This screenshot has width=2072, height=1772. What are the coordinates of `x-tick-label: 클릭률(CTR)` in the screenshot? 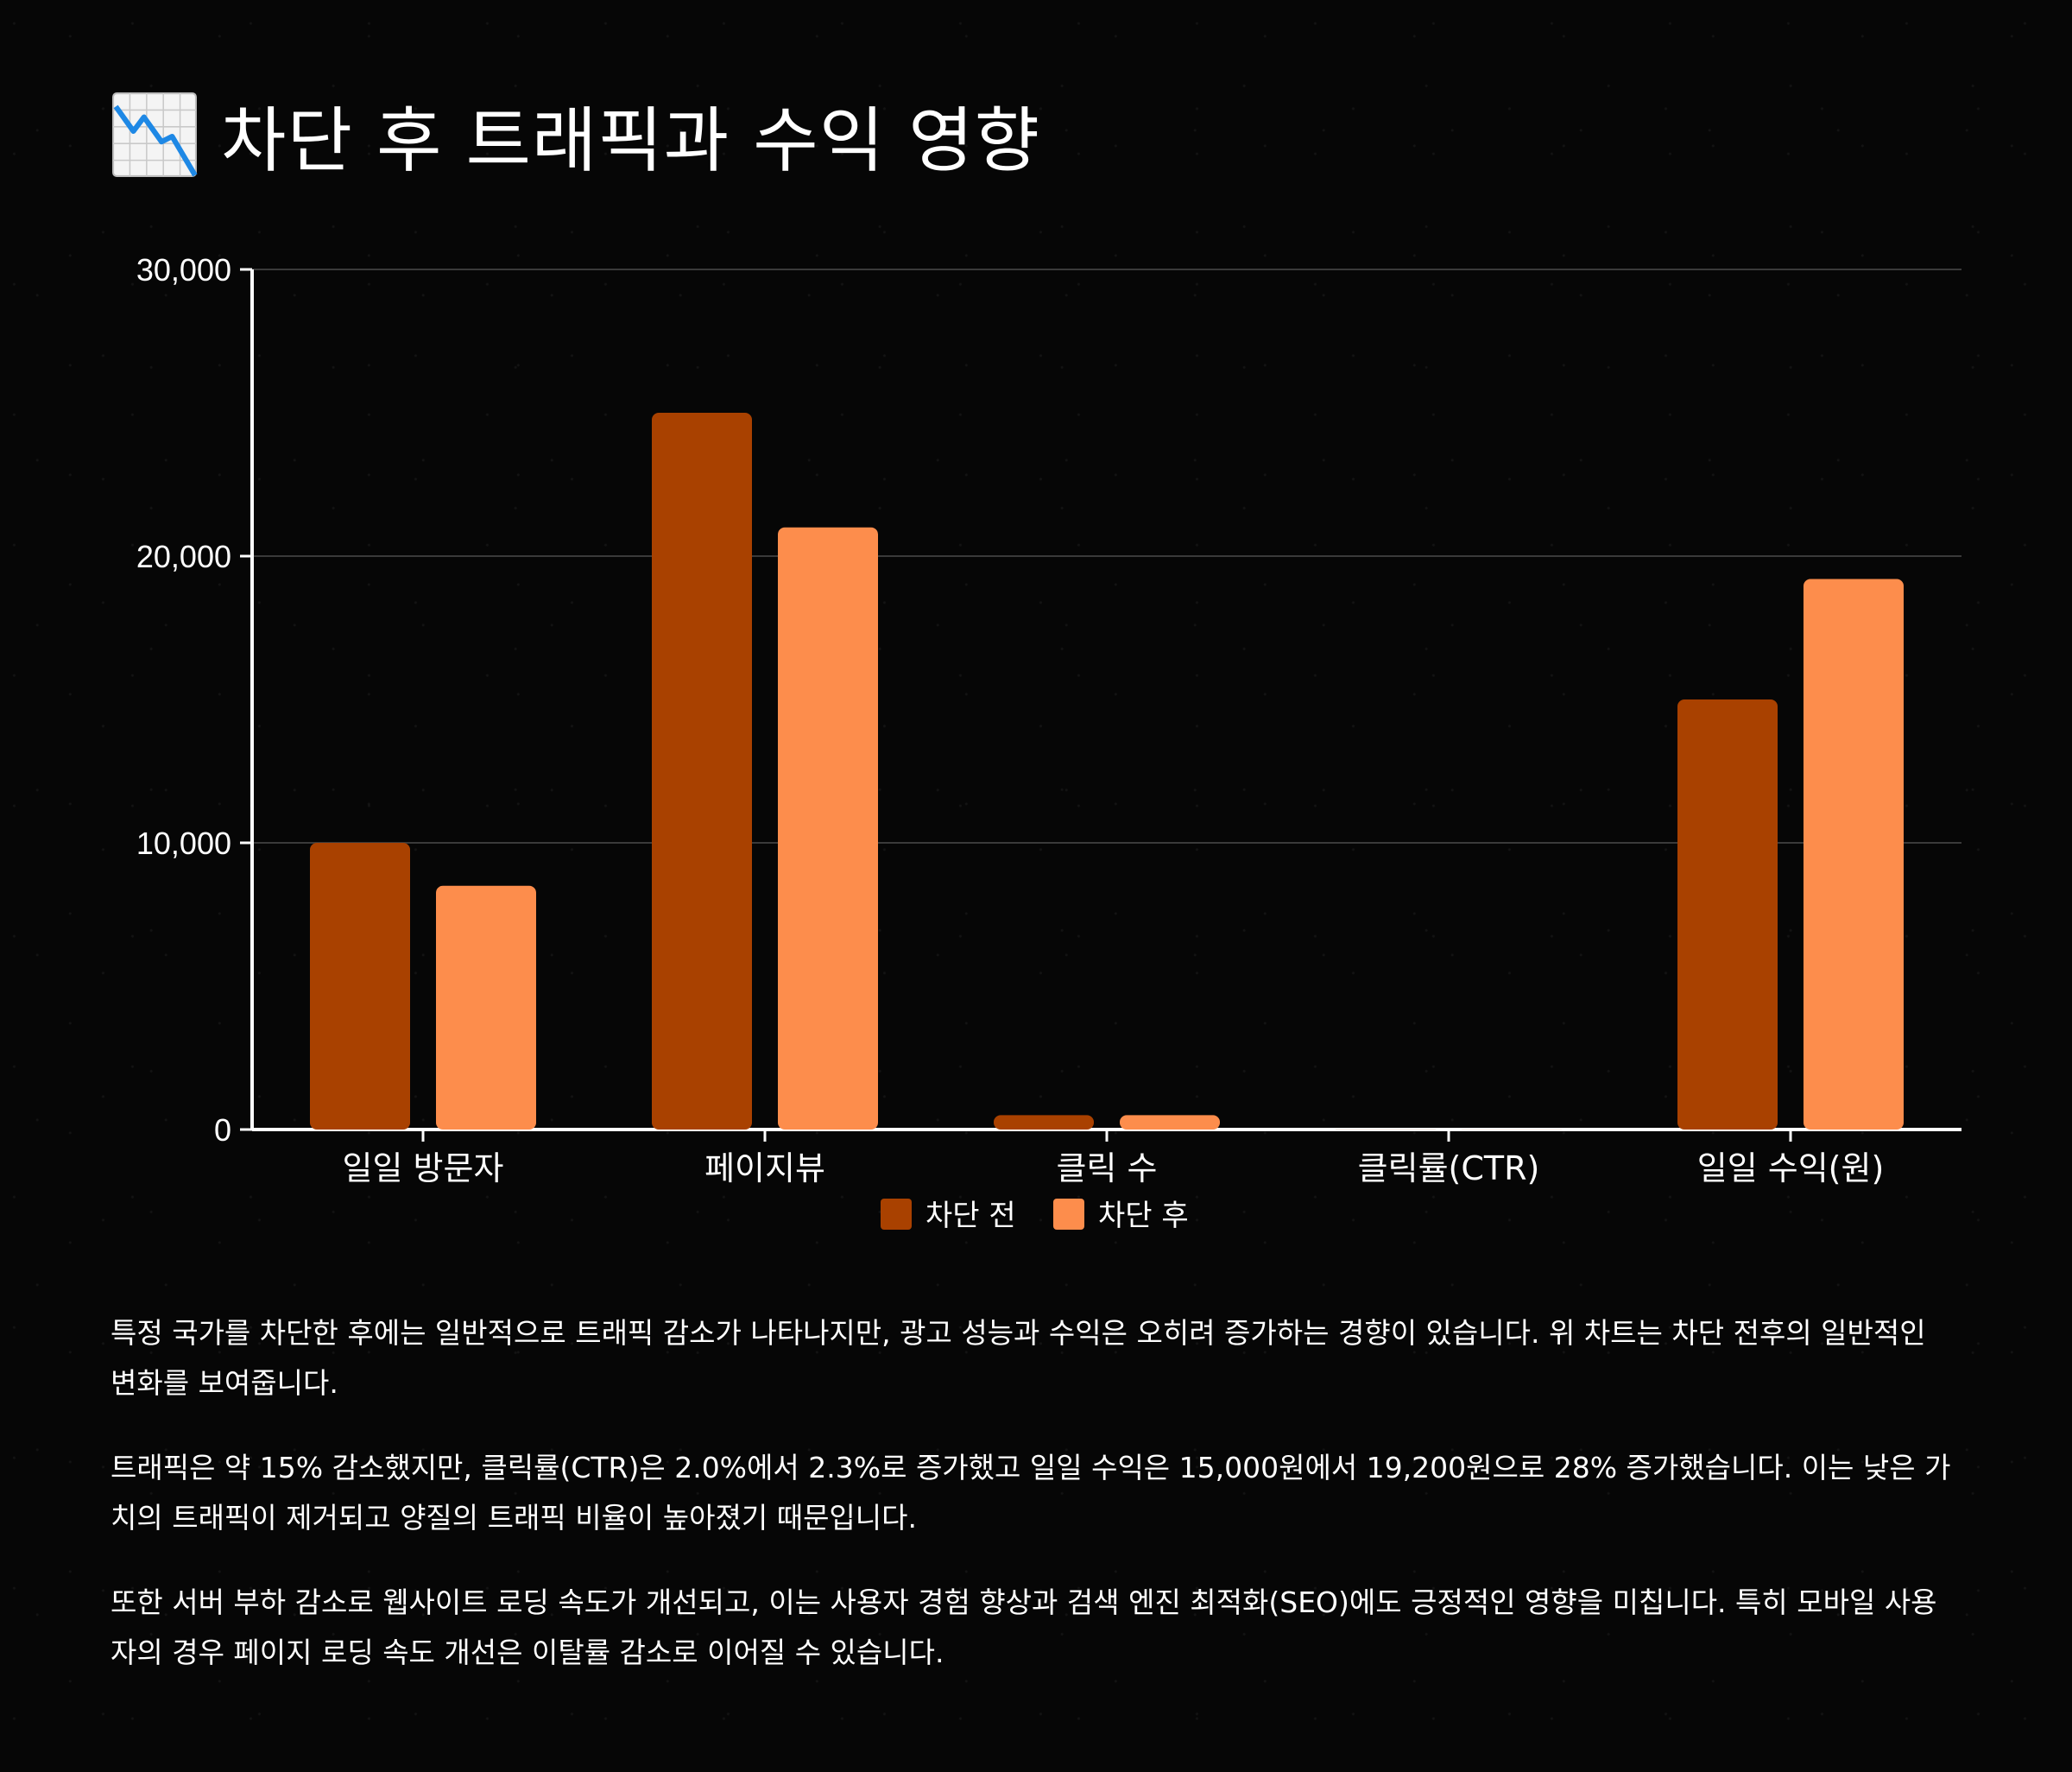 It's located at (1449, 1168).